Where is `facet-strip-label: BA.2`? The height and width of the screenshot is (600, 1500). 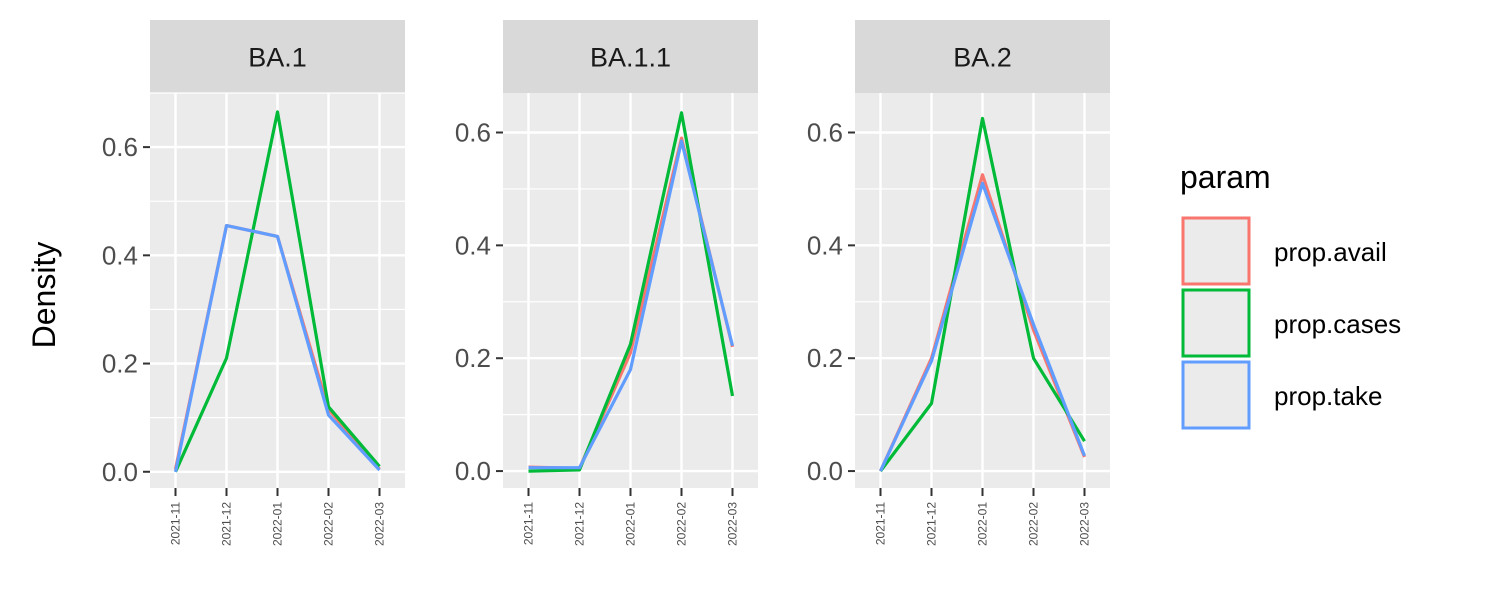
facet-strip-label: BA.2 is located at coordinates (982, 58).